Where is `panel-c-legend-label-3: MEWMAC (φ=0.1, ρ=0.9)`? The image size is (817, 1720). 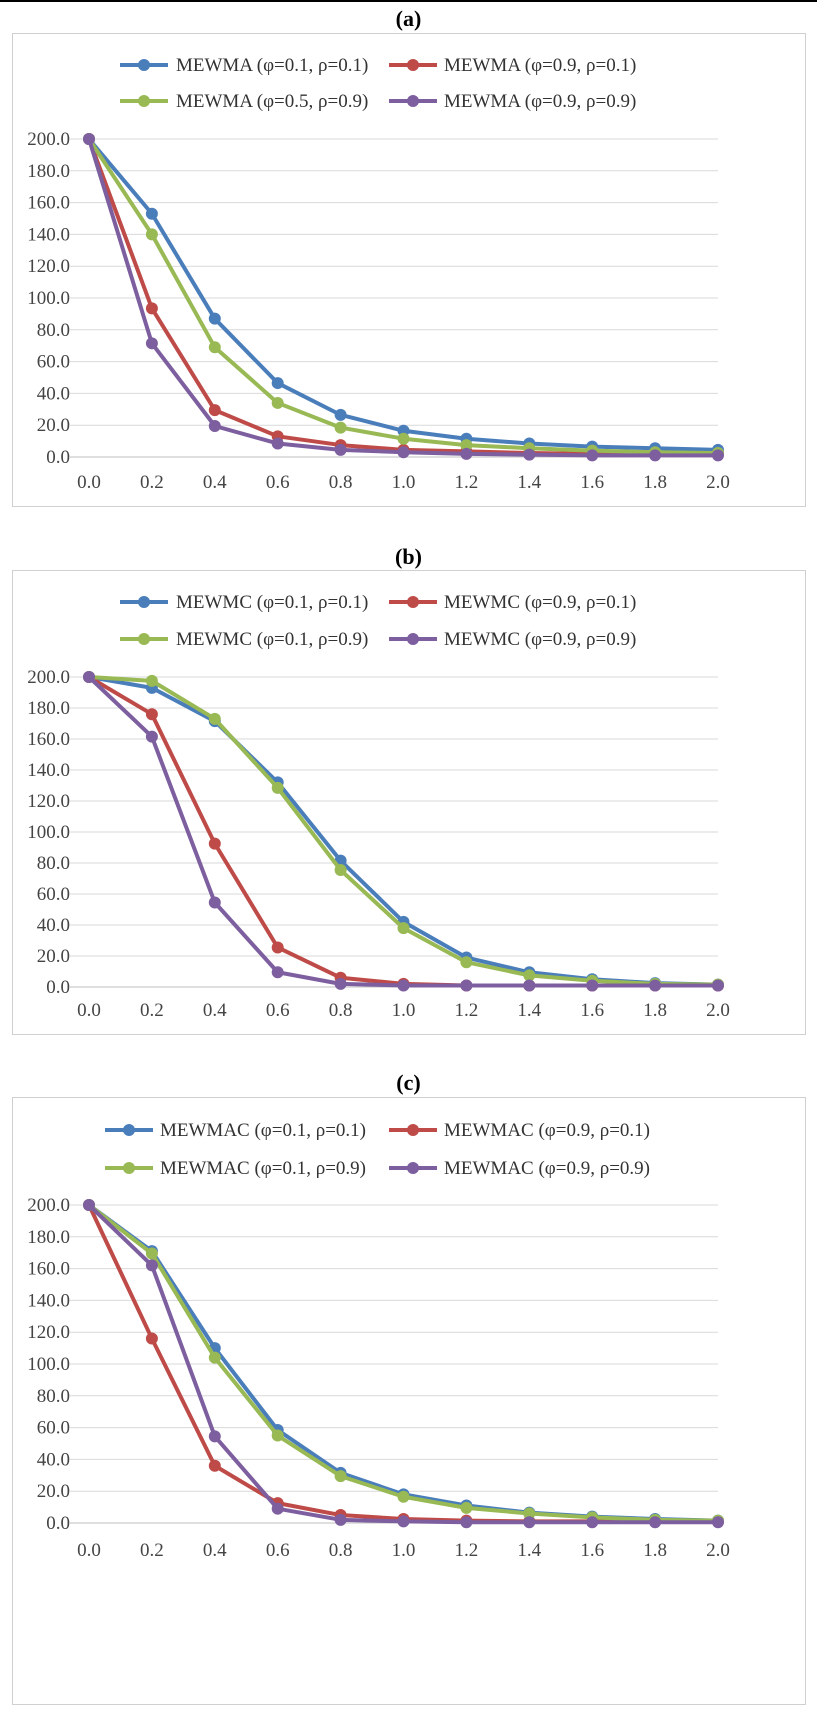
panel-c-legend-label-3: MEWMAC (φ=0.1, ρ=0.9) is located at coordinates (263, 1168).